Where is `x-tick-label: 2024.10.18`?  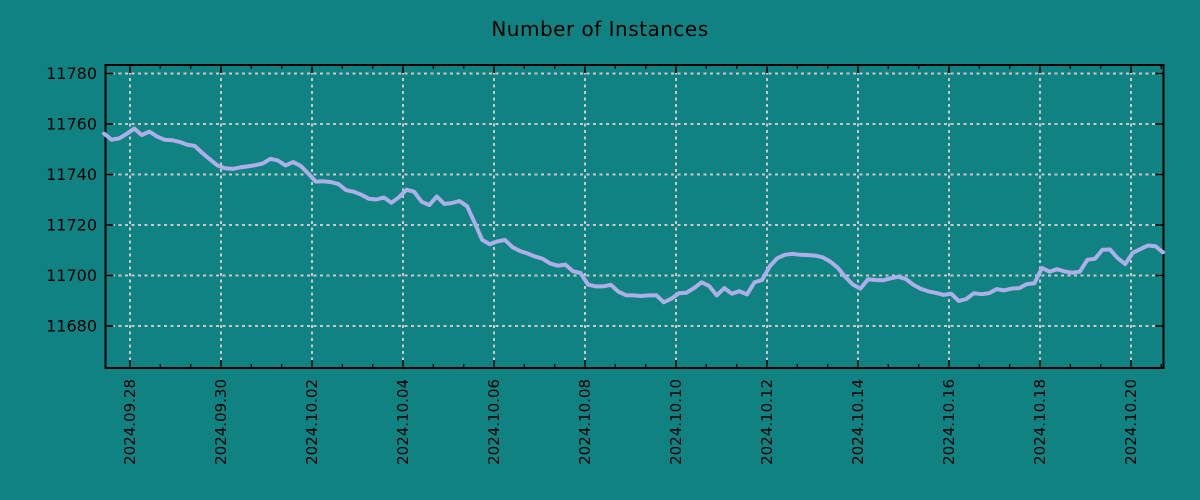 x-tick-label: 2024.10.18 is located at coordinates (1040, 422).